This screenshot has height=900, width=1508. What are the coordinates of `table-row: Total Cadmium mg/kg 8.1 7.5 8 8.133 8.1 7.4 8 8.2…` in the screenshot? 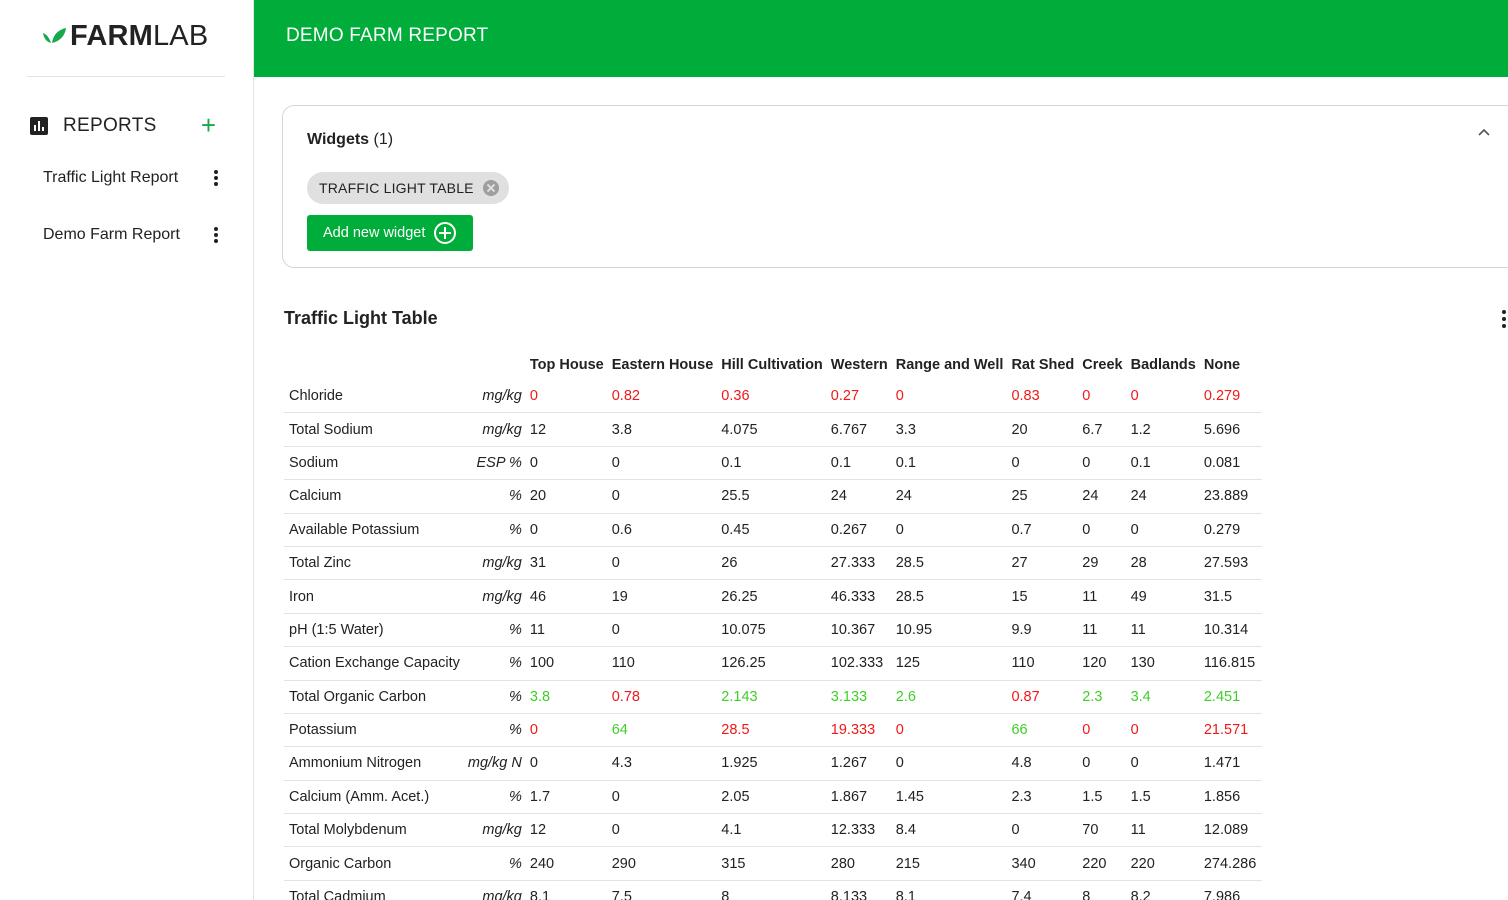 It's located at (773, 890).